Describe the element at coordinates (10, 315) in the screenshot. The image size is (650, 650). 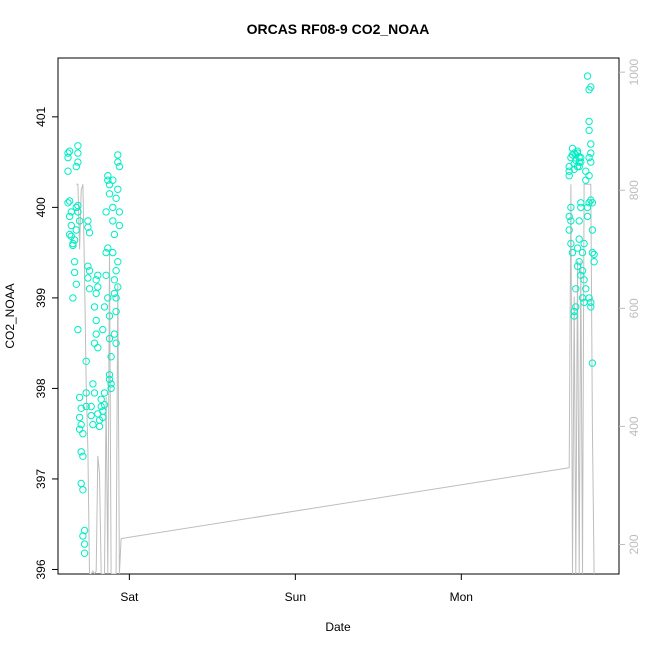
I see `y-axis-label: CO2_NOAA` at that location.